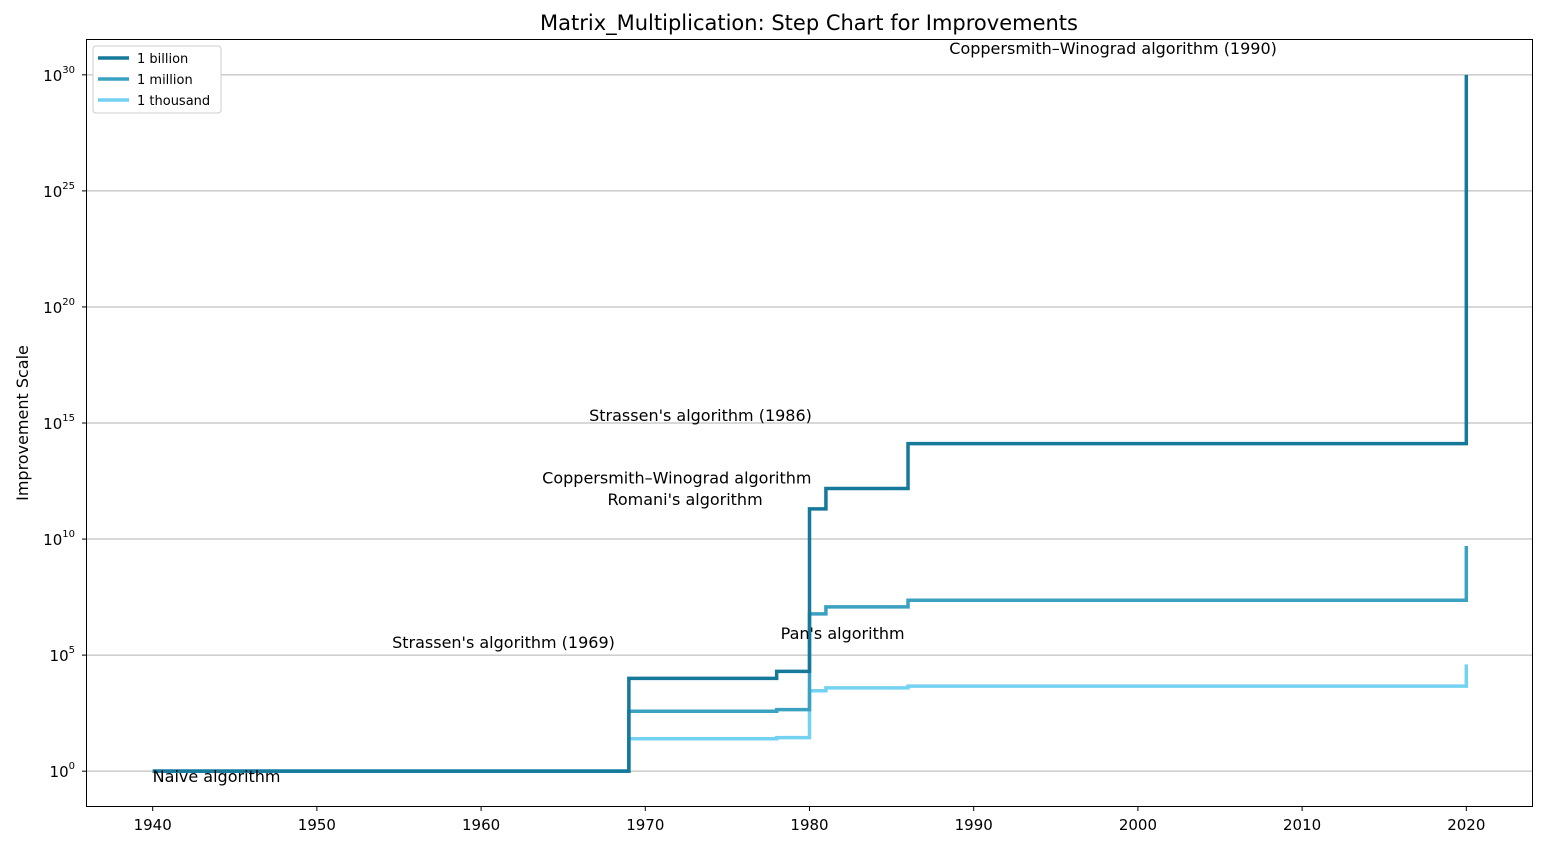  I want to click on x-tick-label: 2010, so click(1302, 825).